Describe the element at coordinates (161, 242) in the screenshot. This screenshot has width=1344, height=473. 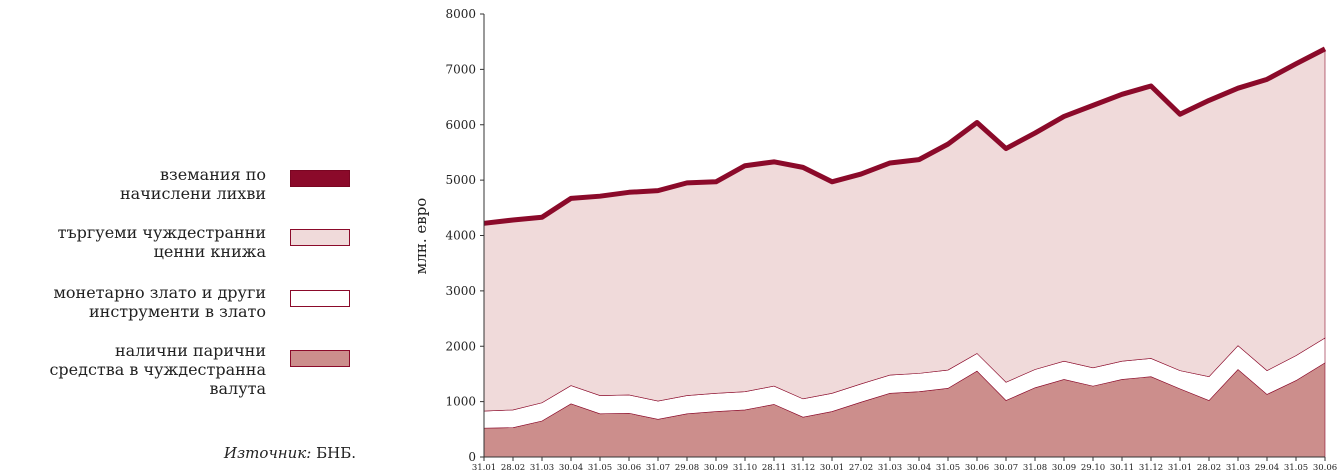
I see `legend-label: търгуеми чуждестранни ценни книжа` at that location.